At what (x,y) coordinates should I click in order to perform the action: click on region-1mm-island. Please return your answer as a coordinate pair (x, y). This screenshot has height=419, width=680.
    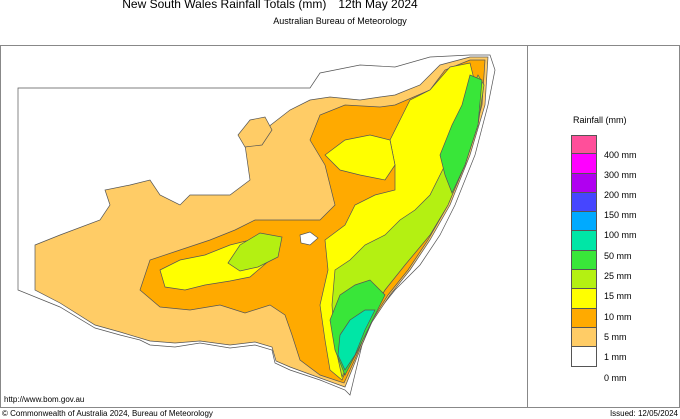
    Looking at the image, I should click on (255, 132).